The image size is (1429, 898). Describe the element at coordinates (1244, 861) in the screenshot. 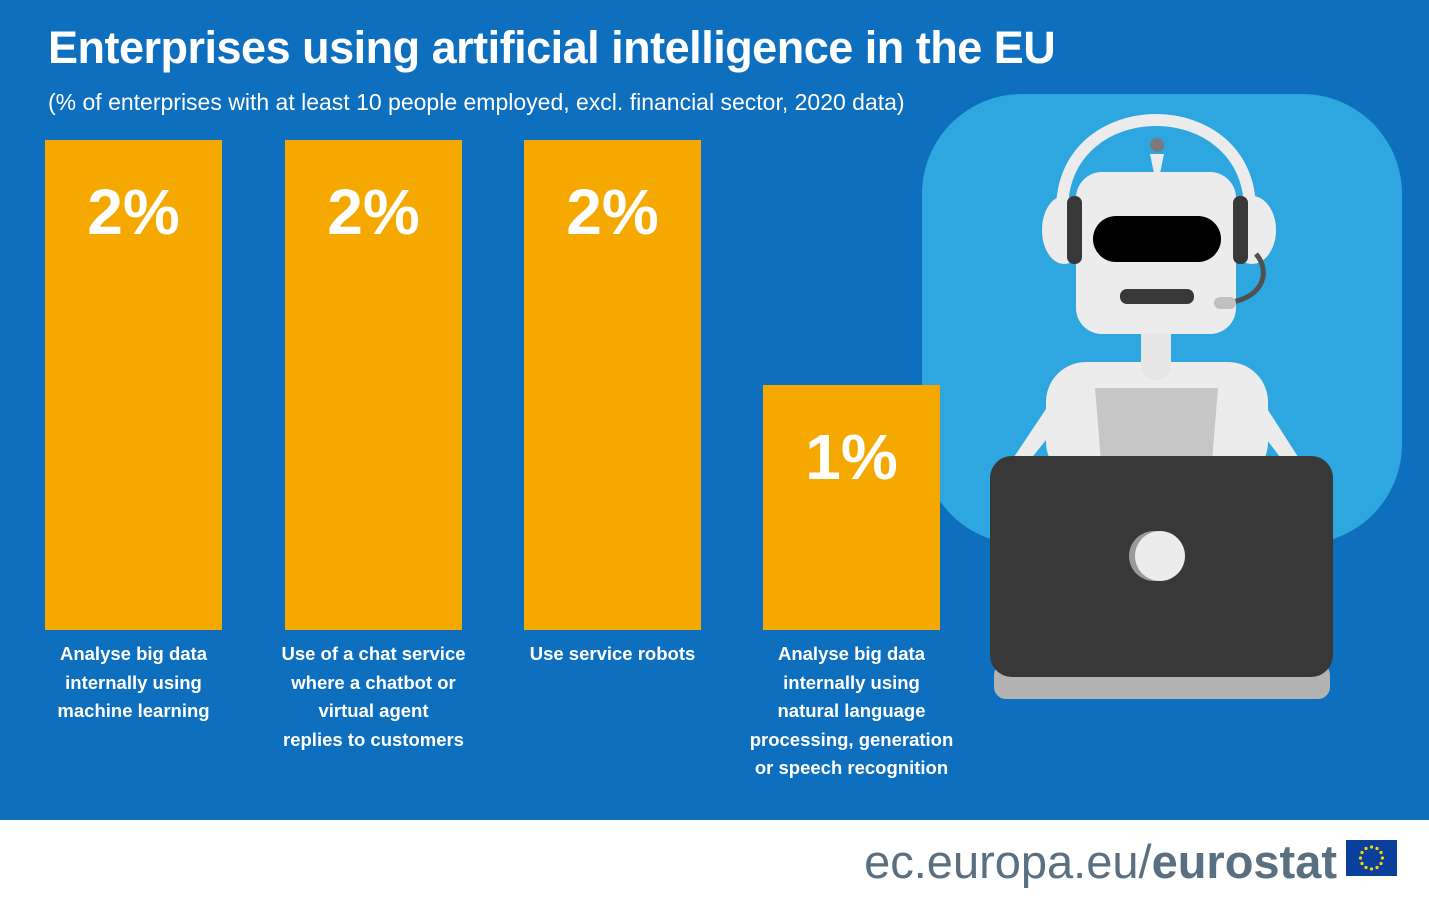

I see `eurostat-brand: eurostat` at that location.